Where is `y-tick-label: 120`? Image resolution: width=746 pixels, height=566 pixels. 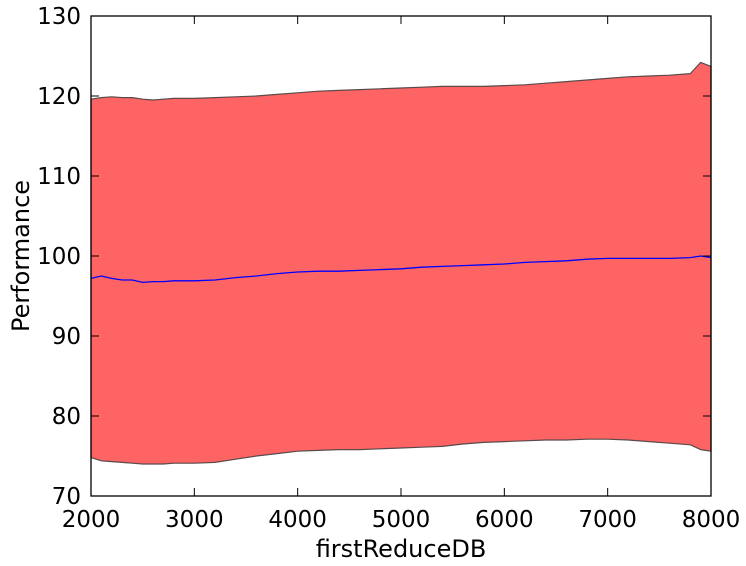
y-tick-label: 120 is located at coordinates (59, 97).